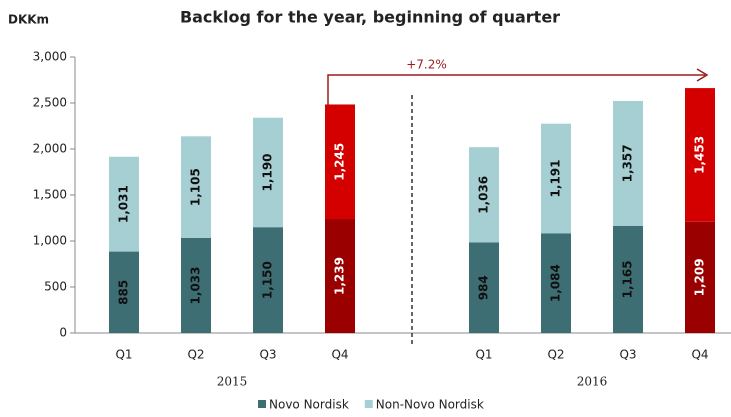 The height and width of the screenshot is (417, 731). Describe the element at coordinates (28, 20) in the screenshot. I see `y-unit: DKKm` at that location.